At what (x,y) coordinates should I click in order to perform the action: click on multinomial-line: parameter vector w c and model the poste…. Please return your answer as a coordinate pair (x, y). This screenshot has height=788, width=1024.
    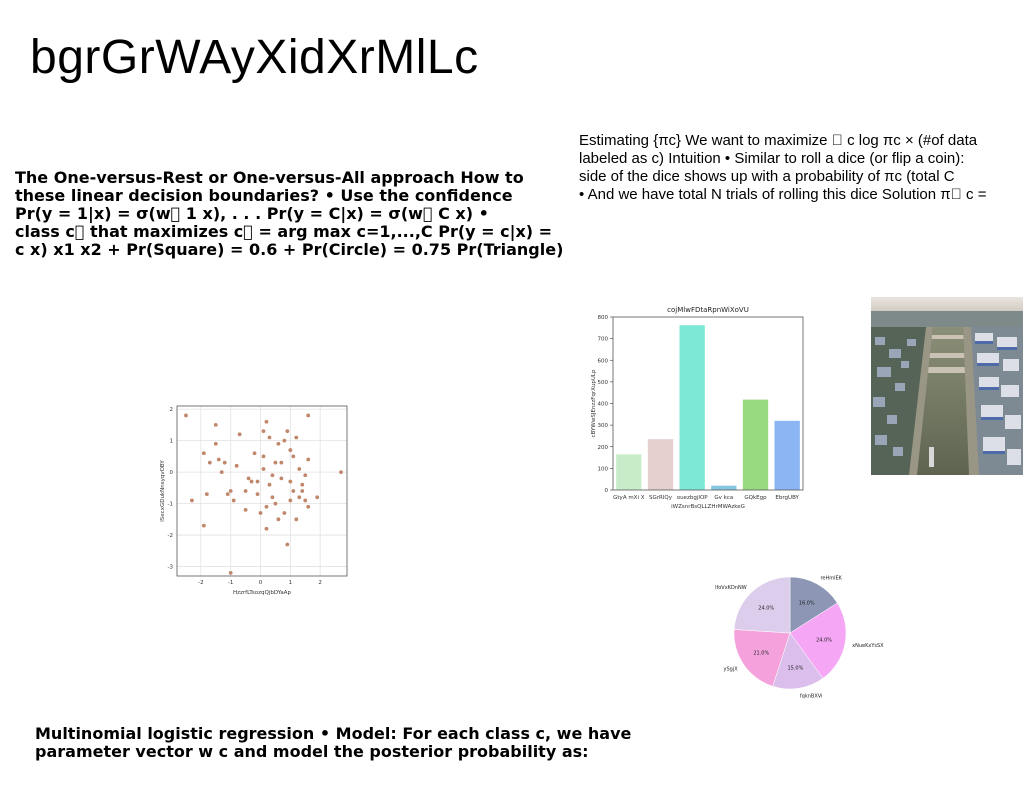
    Looking at the image, I should click on (312, 751).